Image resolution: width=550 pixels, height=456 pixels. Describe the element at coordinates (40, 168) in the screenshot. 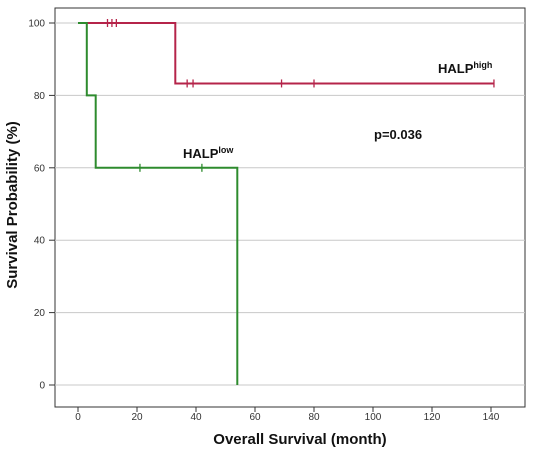

I see `y-tick-label: 60` at that location.